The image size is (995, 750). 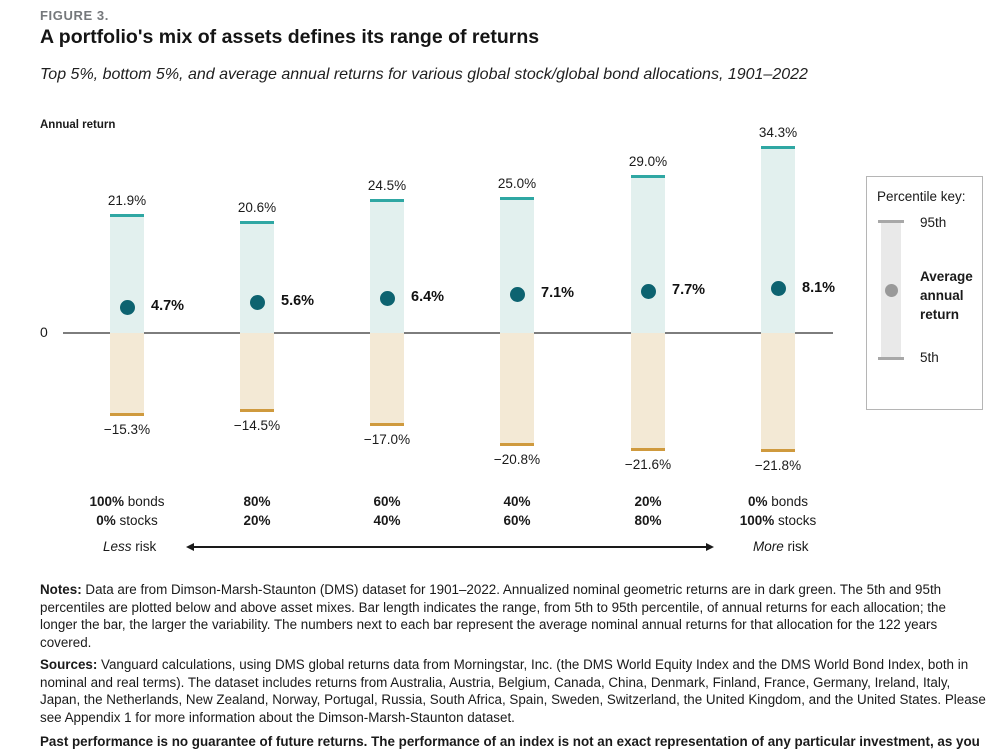 I want to click on legend-average-label: Average annual return, so click(x=946, y=295).